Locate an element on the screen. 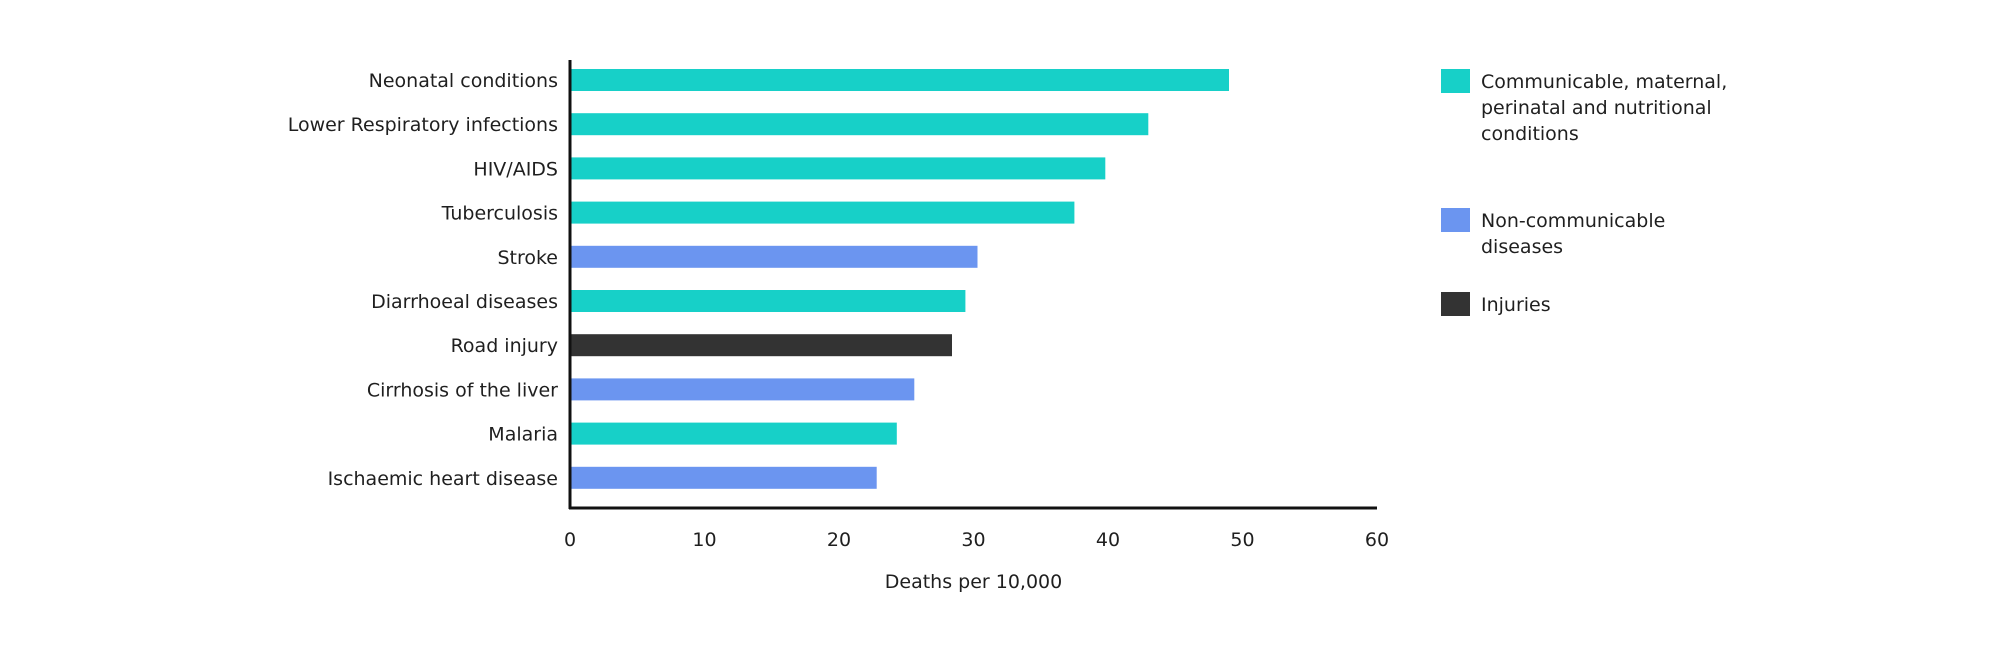  category-label: Diarrhoeal diseases is located at coordinates (464, 302).